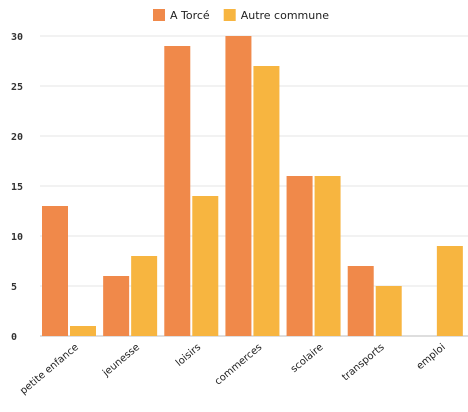 This screenshot has height=412, width=468. What do you see at coordinates (266, 201) in the screenshot?
I see `bar-autre-commune-commerces` at bounding box center [266, 201].